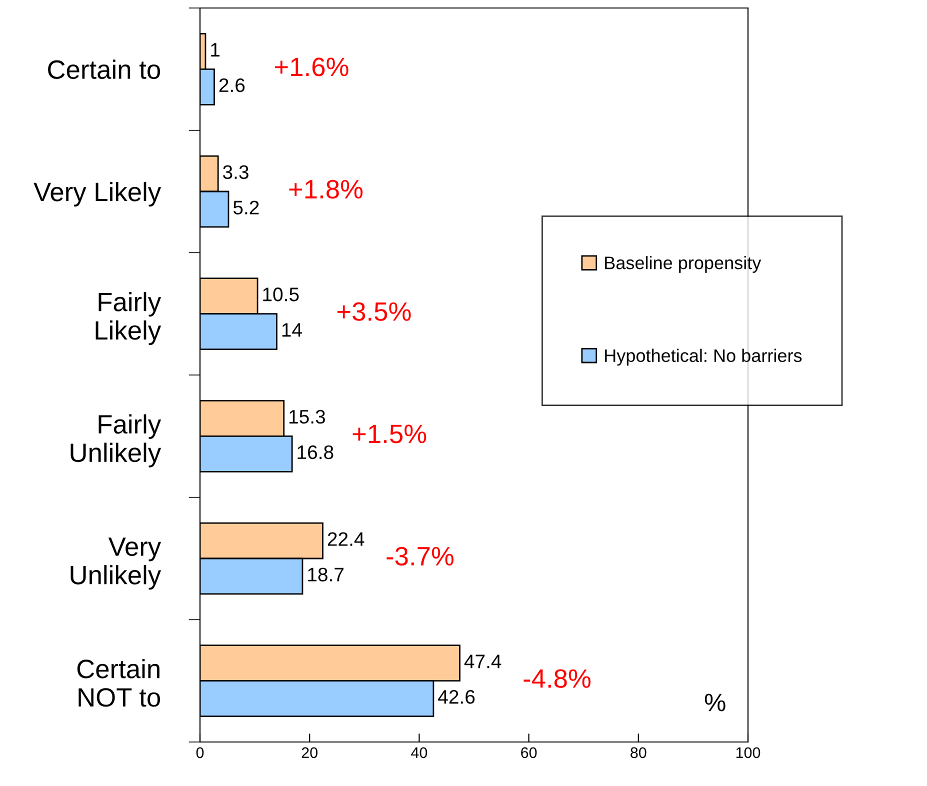 The height and width of the screenshot is (786, 927). I want to click on data-label: 15.3, so click(307, 417).